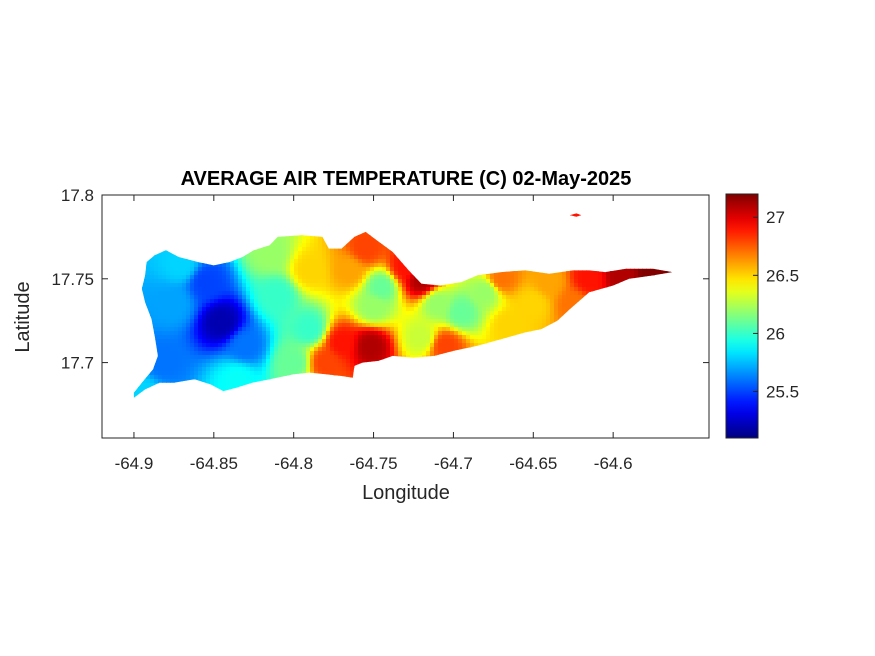  What do you see at coordinates (775, 217) in the screenshot?
I see `colorbar-tick-label: 27` at bounding box center [775, 217].